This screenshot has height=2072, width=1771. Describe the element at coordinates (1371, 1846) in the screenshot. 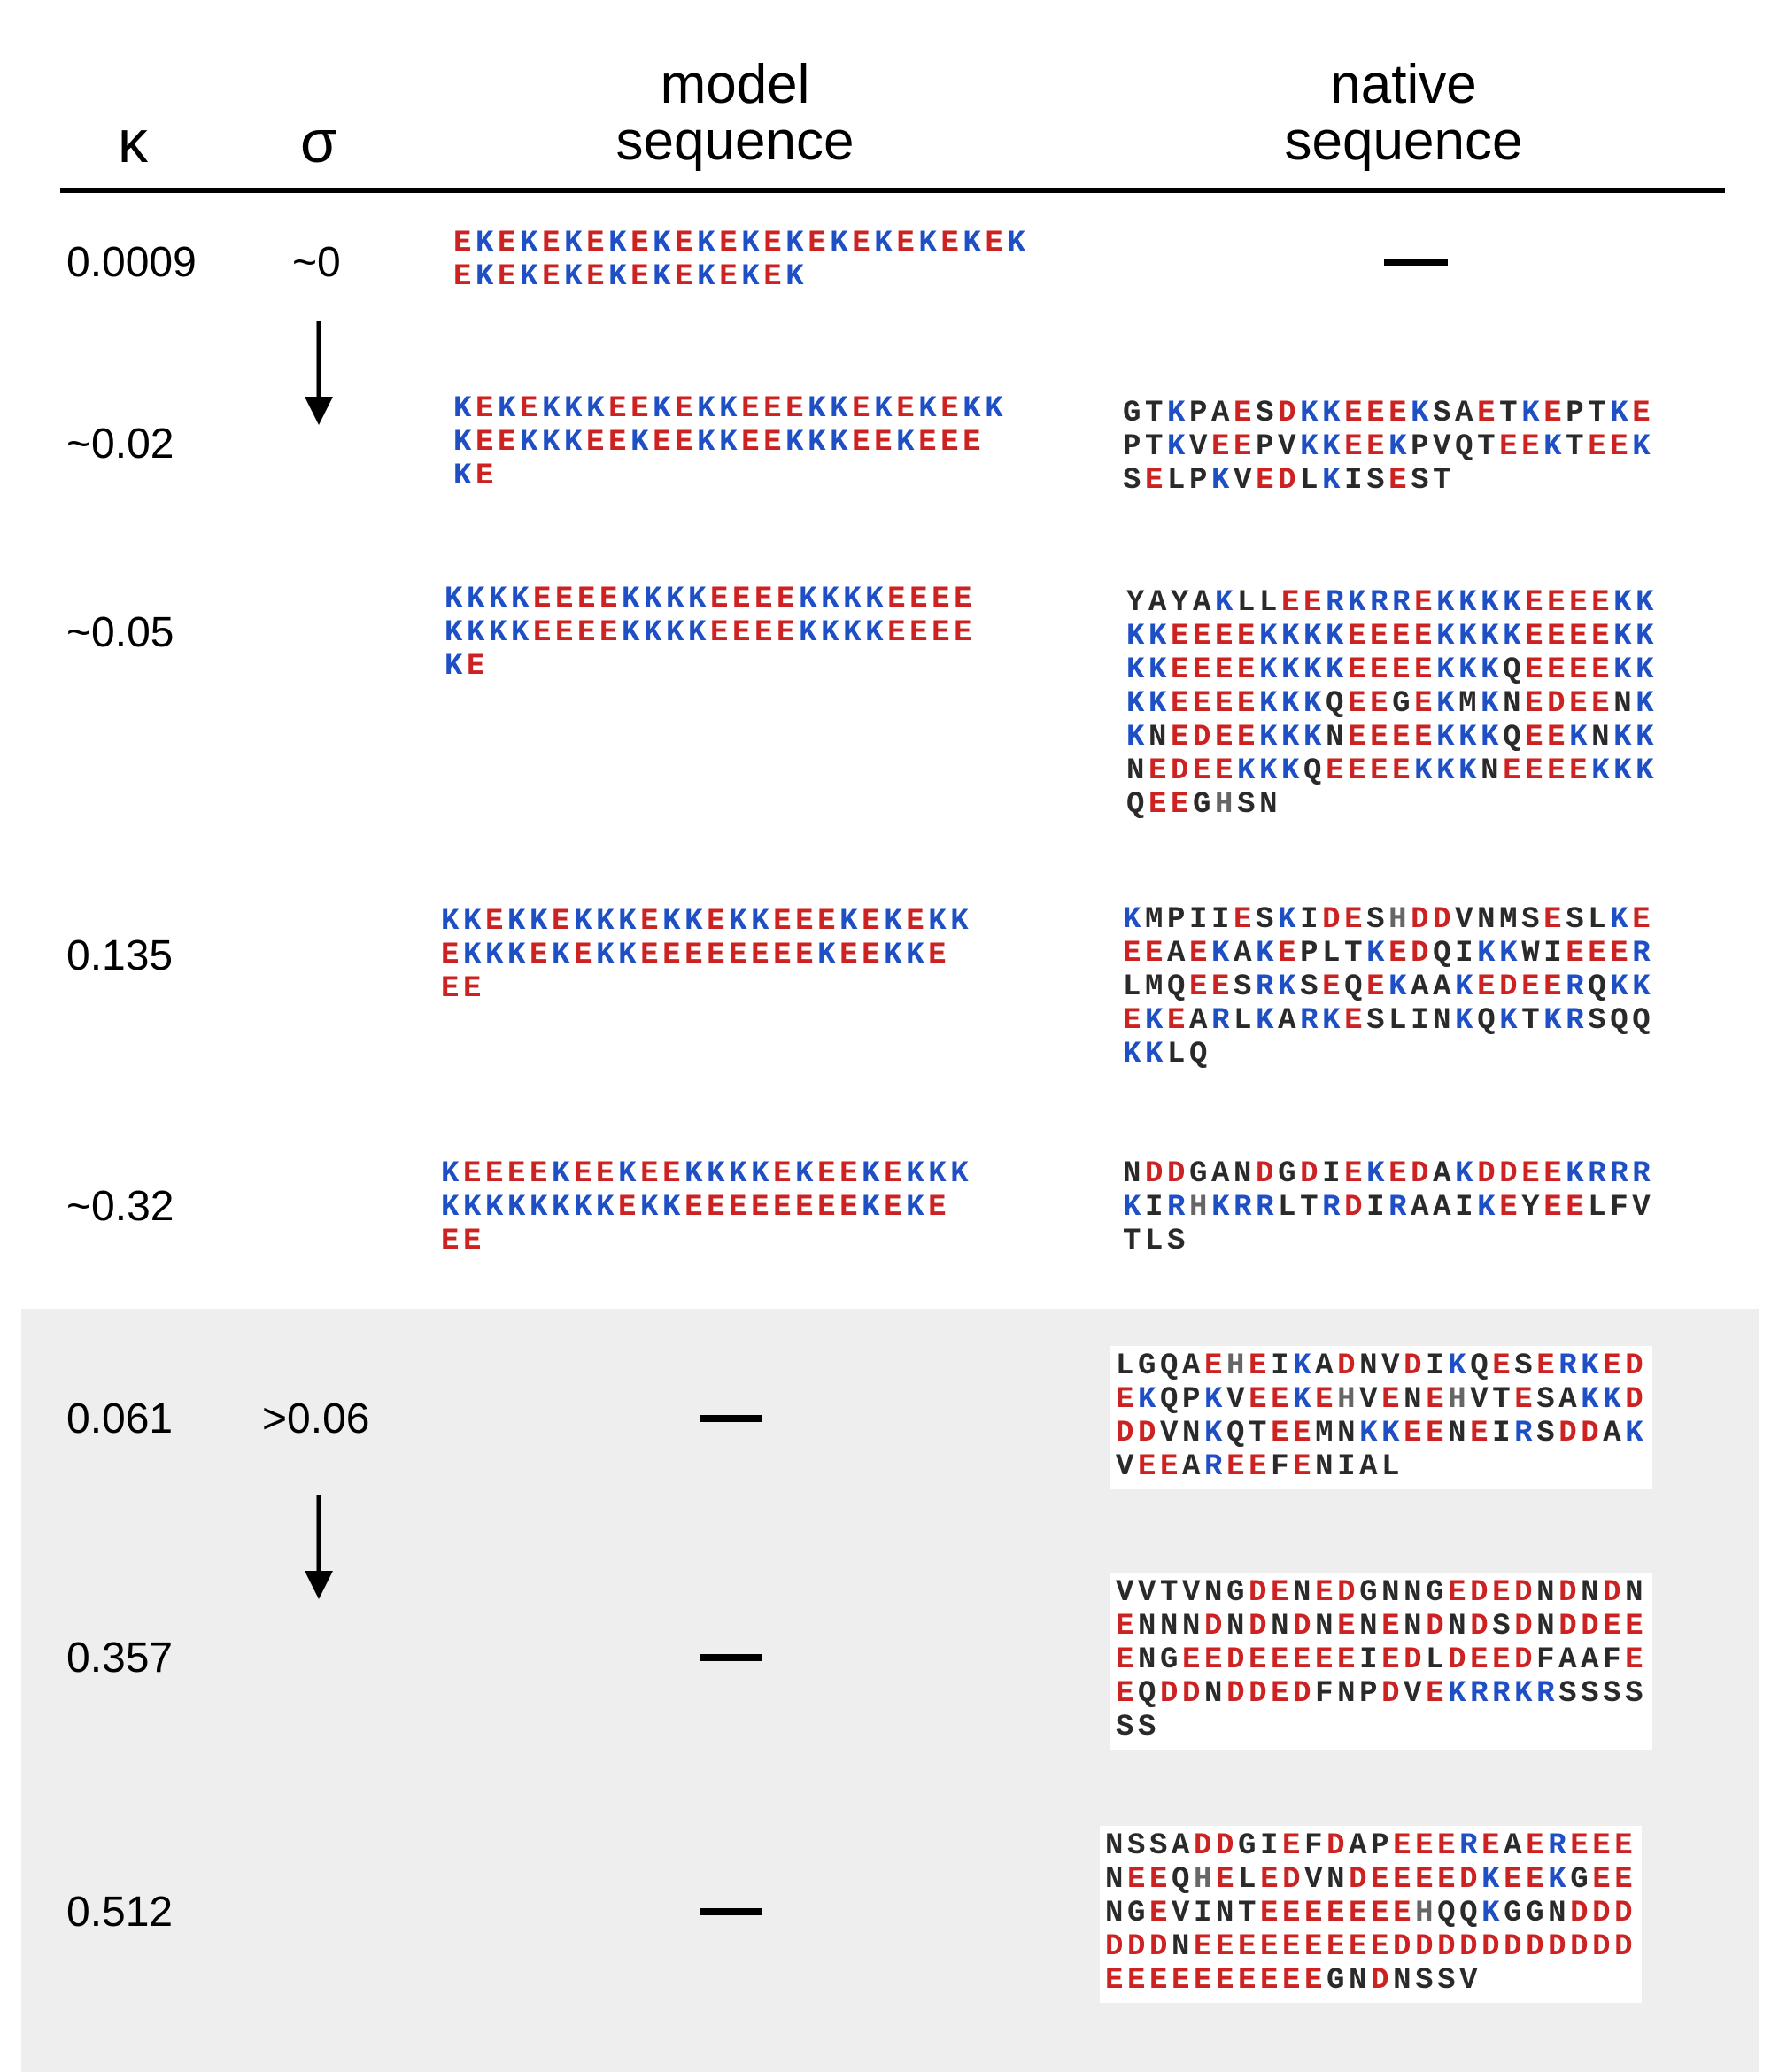

I see `sequence-line: NSSADDGIEFDAPEEEREAEREEE` at that location.